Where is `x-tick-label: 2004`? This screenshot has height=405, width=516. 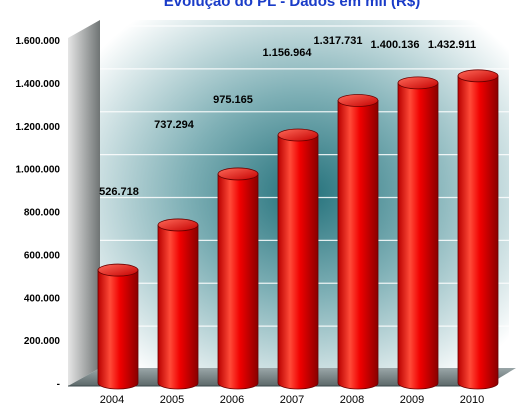 x-tick-label: 2004 is located at coordinates (112, 399).